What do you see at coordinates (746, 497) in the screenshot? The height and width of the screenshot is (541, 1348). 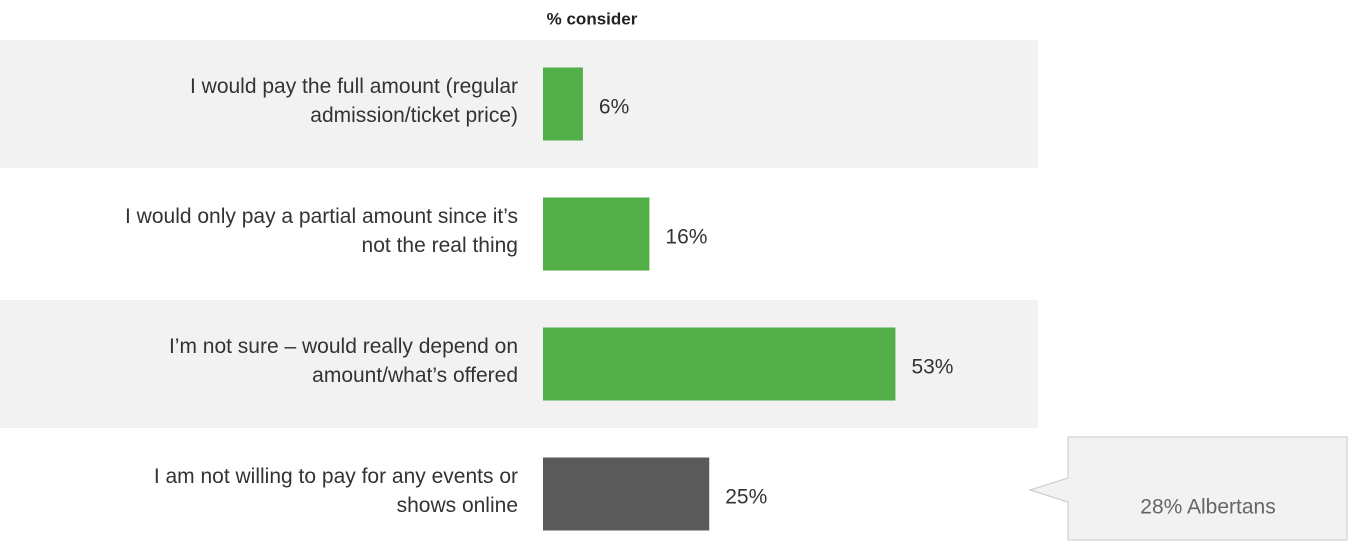 I see `value-label: 25%` at bounding box center [746, 497].